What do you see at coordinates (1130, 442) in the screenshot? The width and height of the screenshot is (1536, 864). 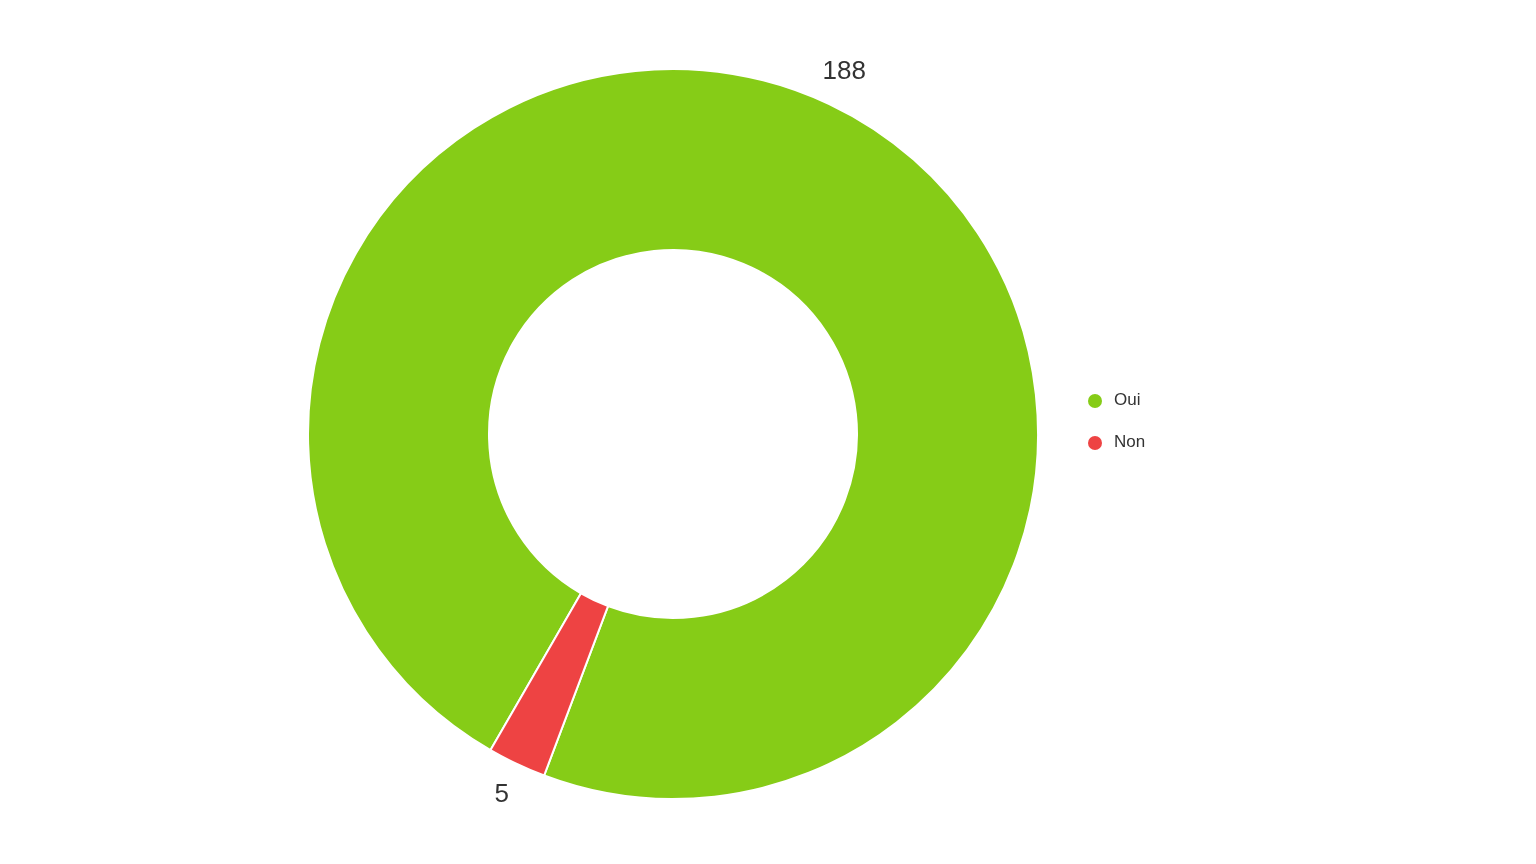 I see `legend-label: Non` at bounding box center [1130, 442].